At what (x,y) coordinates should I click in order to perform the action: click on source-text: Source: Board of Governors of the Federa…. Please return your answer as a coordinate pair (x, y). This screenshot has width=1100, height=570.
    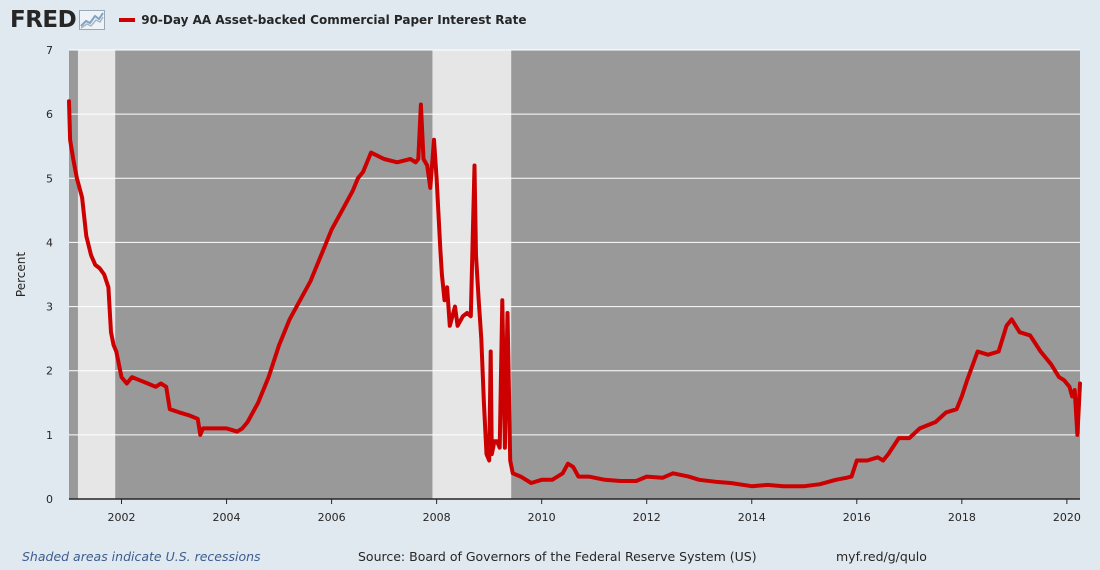
    Looking at the image, I should click on (557, 556).